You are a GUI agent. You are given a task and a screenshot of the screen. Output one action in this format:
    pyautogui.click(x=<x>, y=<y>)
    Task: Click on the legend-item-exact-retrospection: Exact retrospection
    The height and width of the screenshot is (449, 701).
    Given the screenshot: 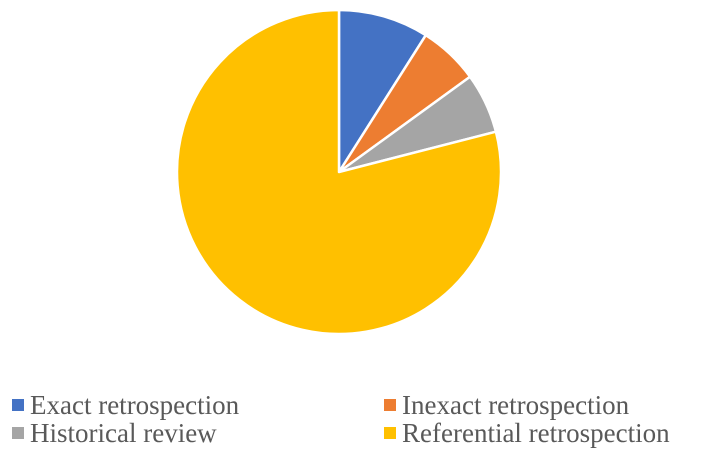 What is the action you would take?
    pyautogui.click(x=126, y=405)
    